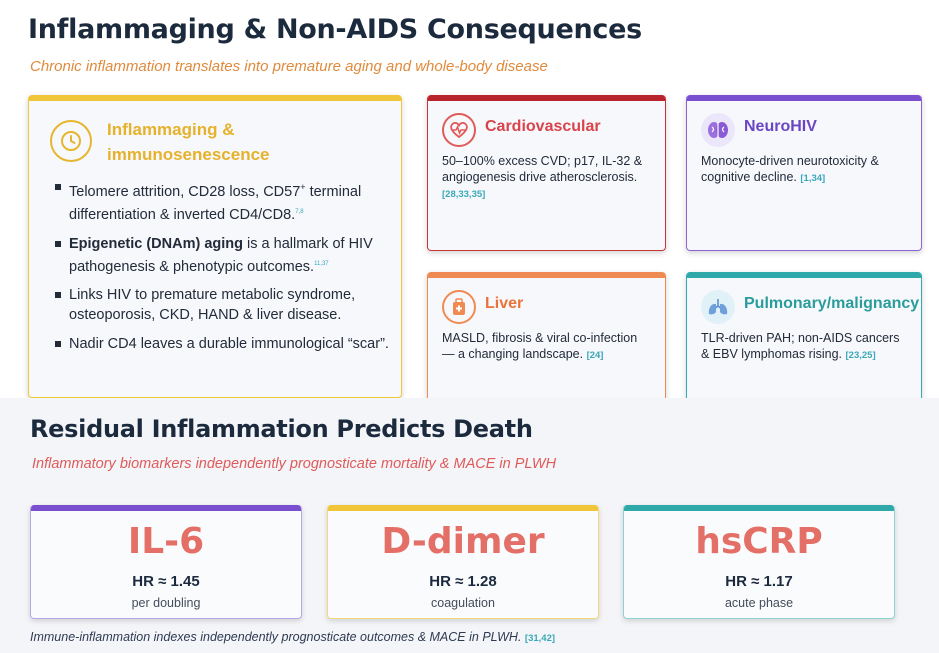  Describe the element at coordinates (543, 126) in the screenshot. I see `card-heading: Cardiovascular` at that location.